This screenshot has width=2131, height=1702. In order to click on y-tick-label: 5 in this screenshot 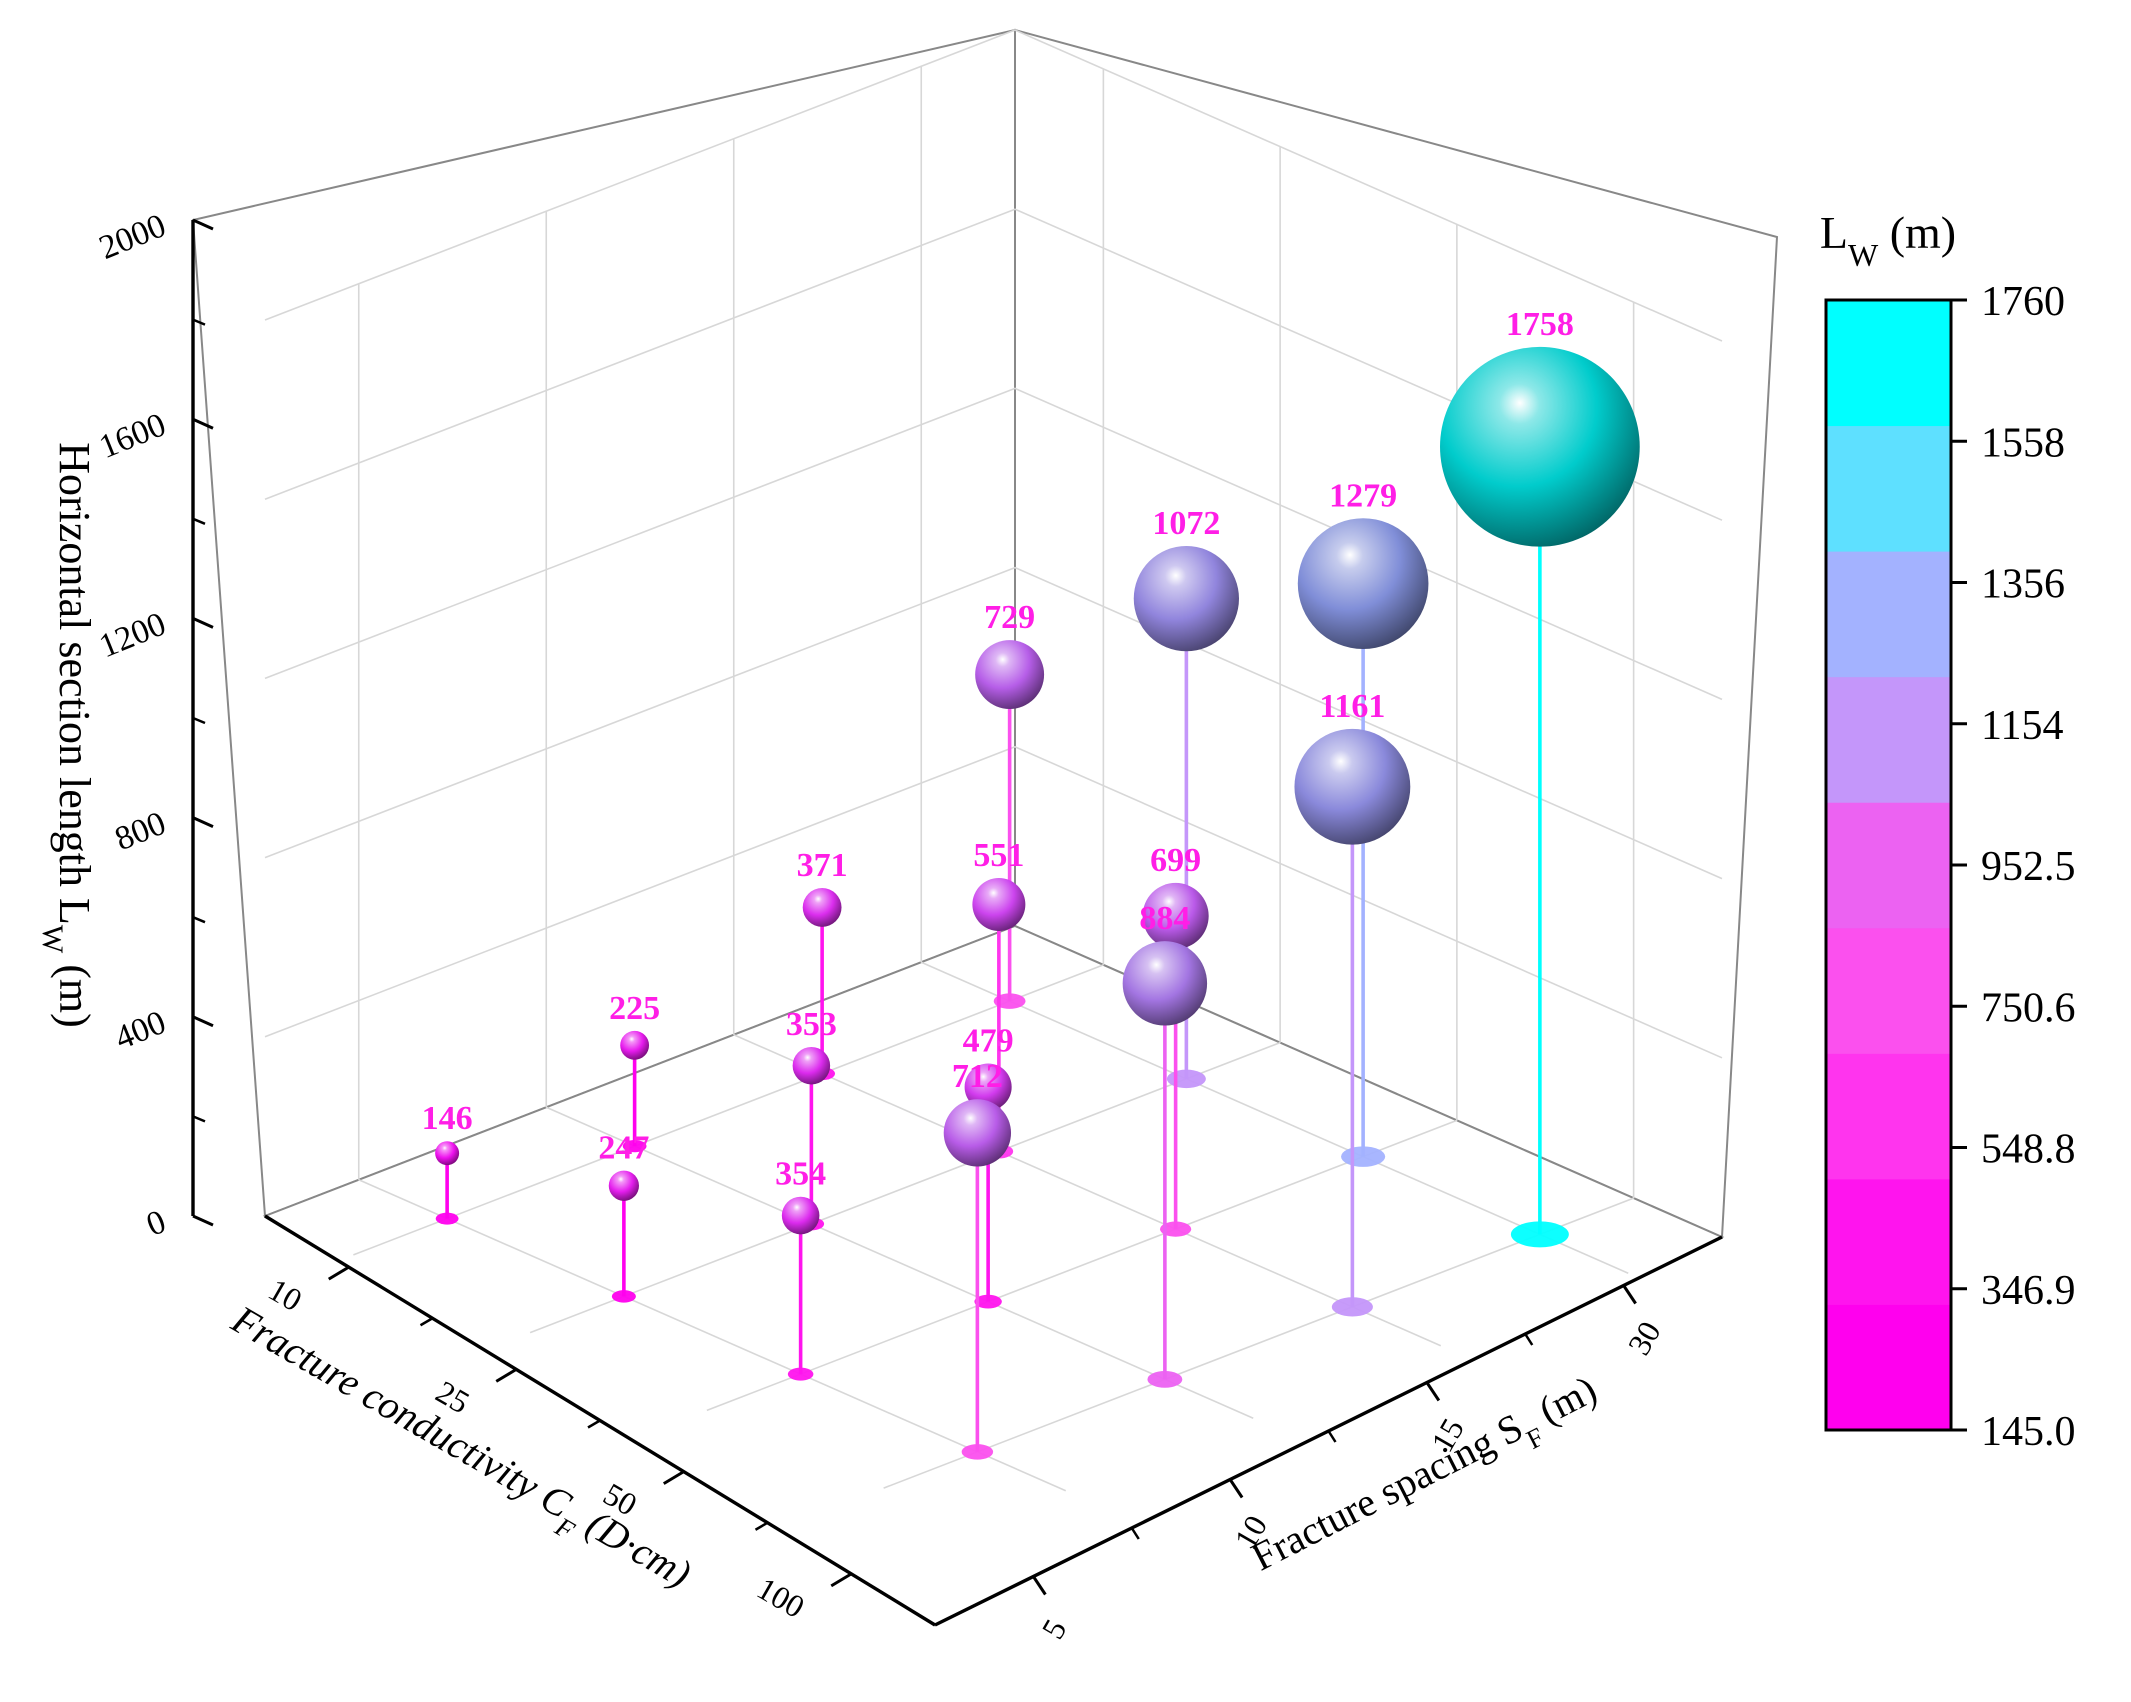, I will do `click(1053, 1629)`.